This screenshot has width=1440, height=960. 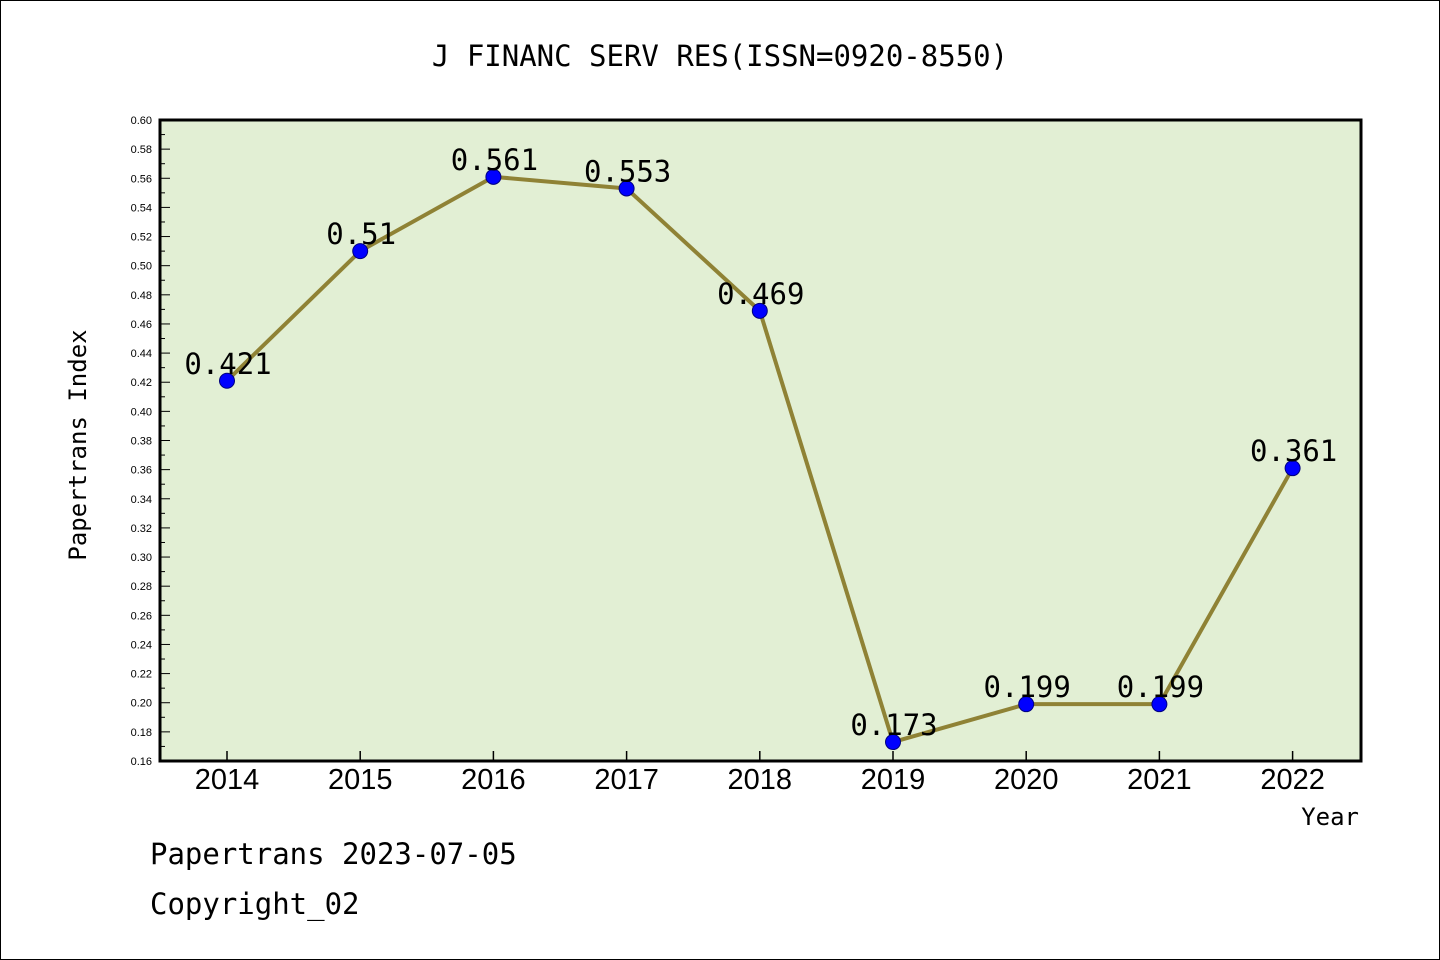 What do you see at coordinates (141, 179) in the screenshot?
I see `y-tick-label: 0.56` at bounding box center [141, 179].